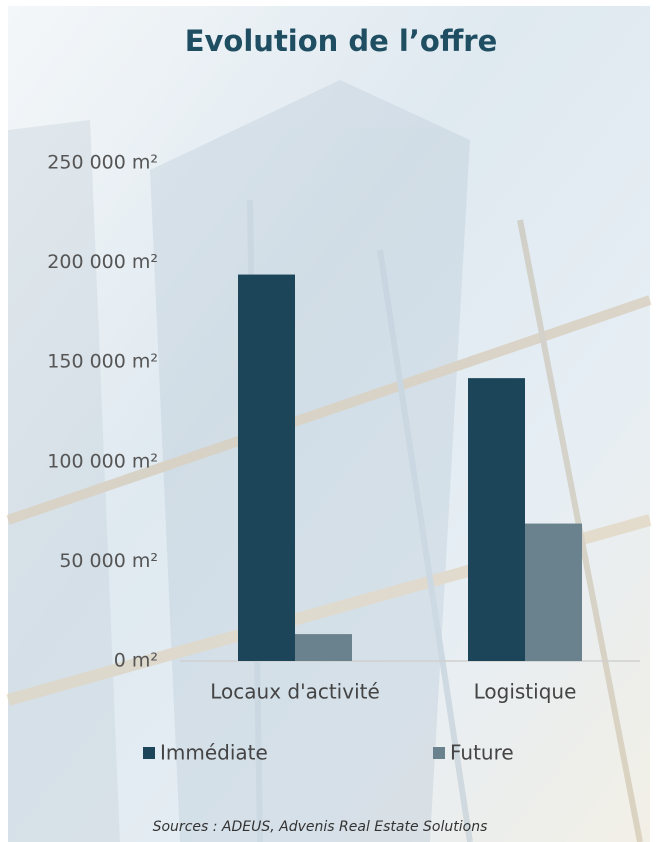  What do you see at coordinates (102, 362) in the screenshot?
I see `y-tick-label: 150 000 m²` at bounding box center [102, 362].